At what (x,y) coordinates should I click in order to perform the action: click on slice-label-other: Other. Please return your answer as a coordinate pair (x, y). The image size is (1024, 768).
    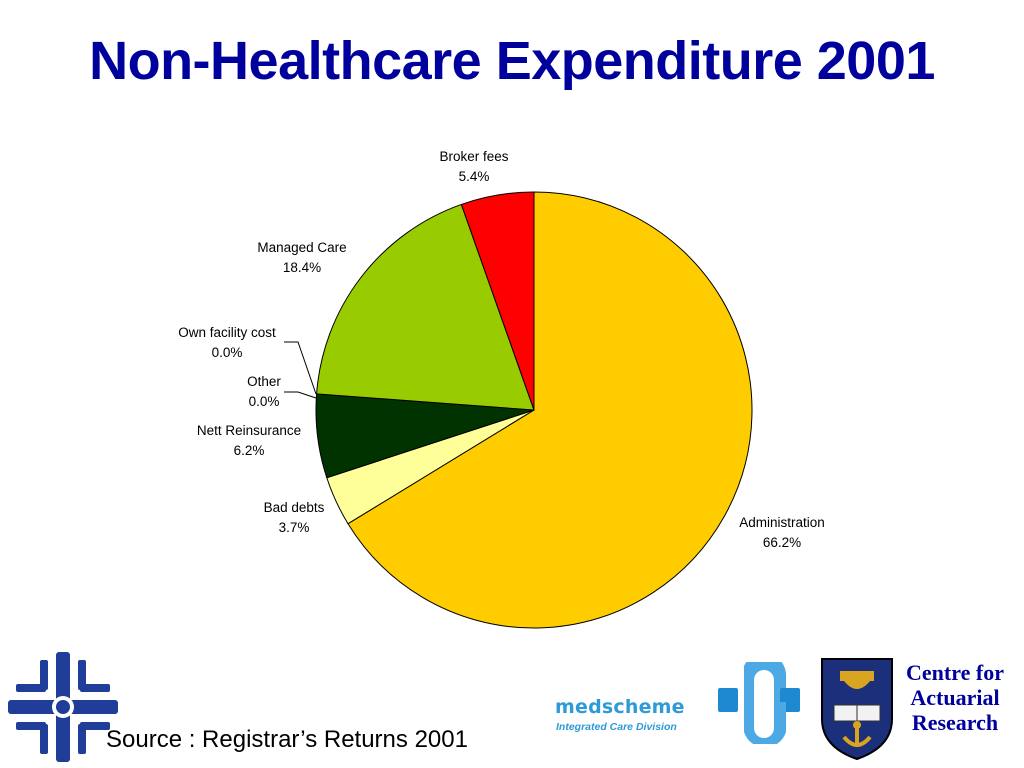
    Looking at the image, I should click on (264, 381).